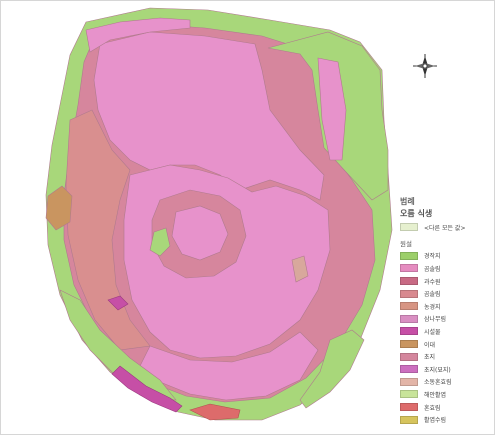 Image resolution: width=495 pixels, height=435 pixels. What do you see at coordinates (59, 208) in the screenshot?
I see `map-region-tan-west` at bounding box center [59, 208].